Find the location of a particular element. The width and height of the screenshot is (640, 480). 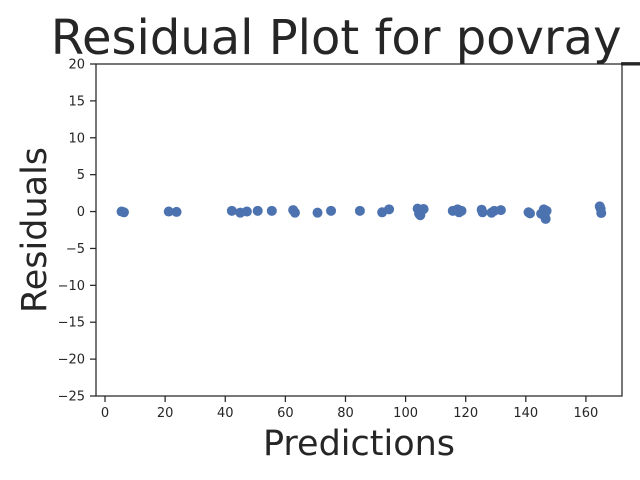

x-tick-label: 40 is located at coordinates (225, 413).